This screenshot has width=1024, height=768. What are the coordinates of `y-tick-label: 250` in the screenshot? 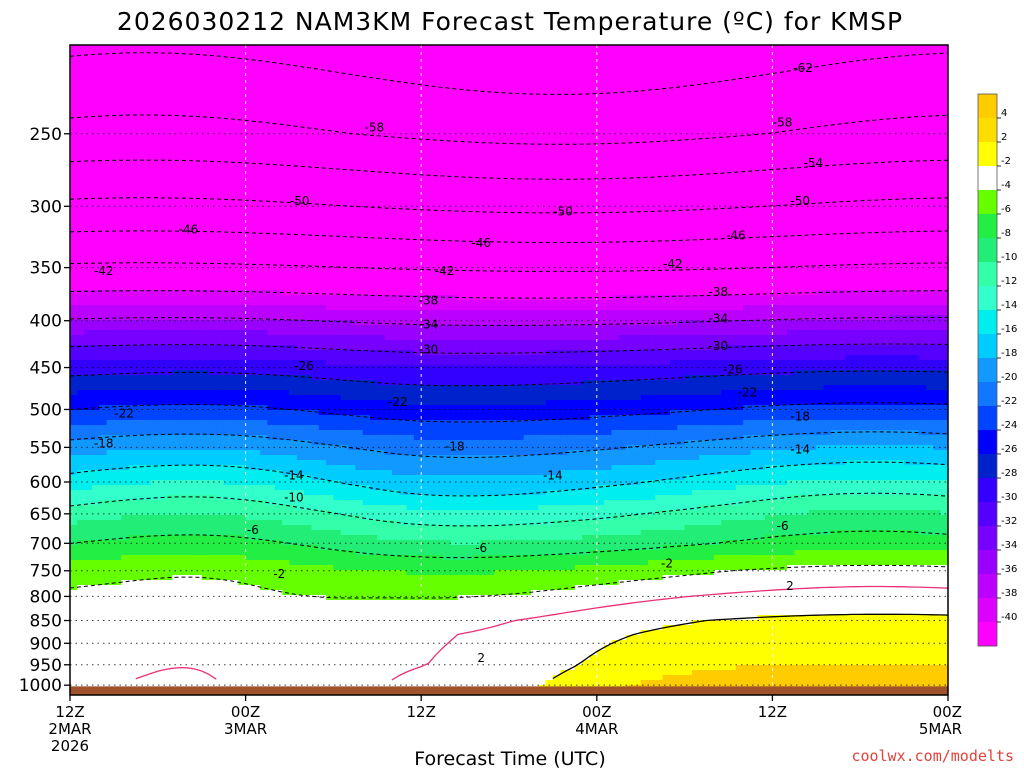 It's located at (46, 135).